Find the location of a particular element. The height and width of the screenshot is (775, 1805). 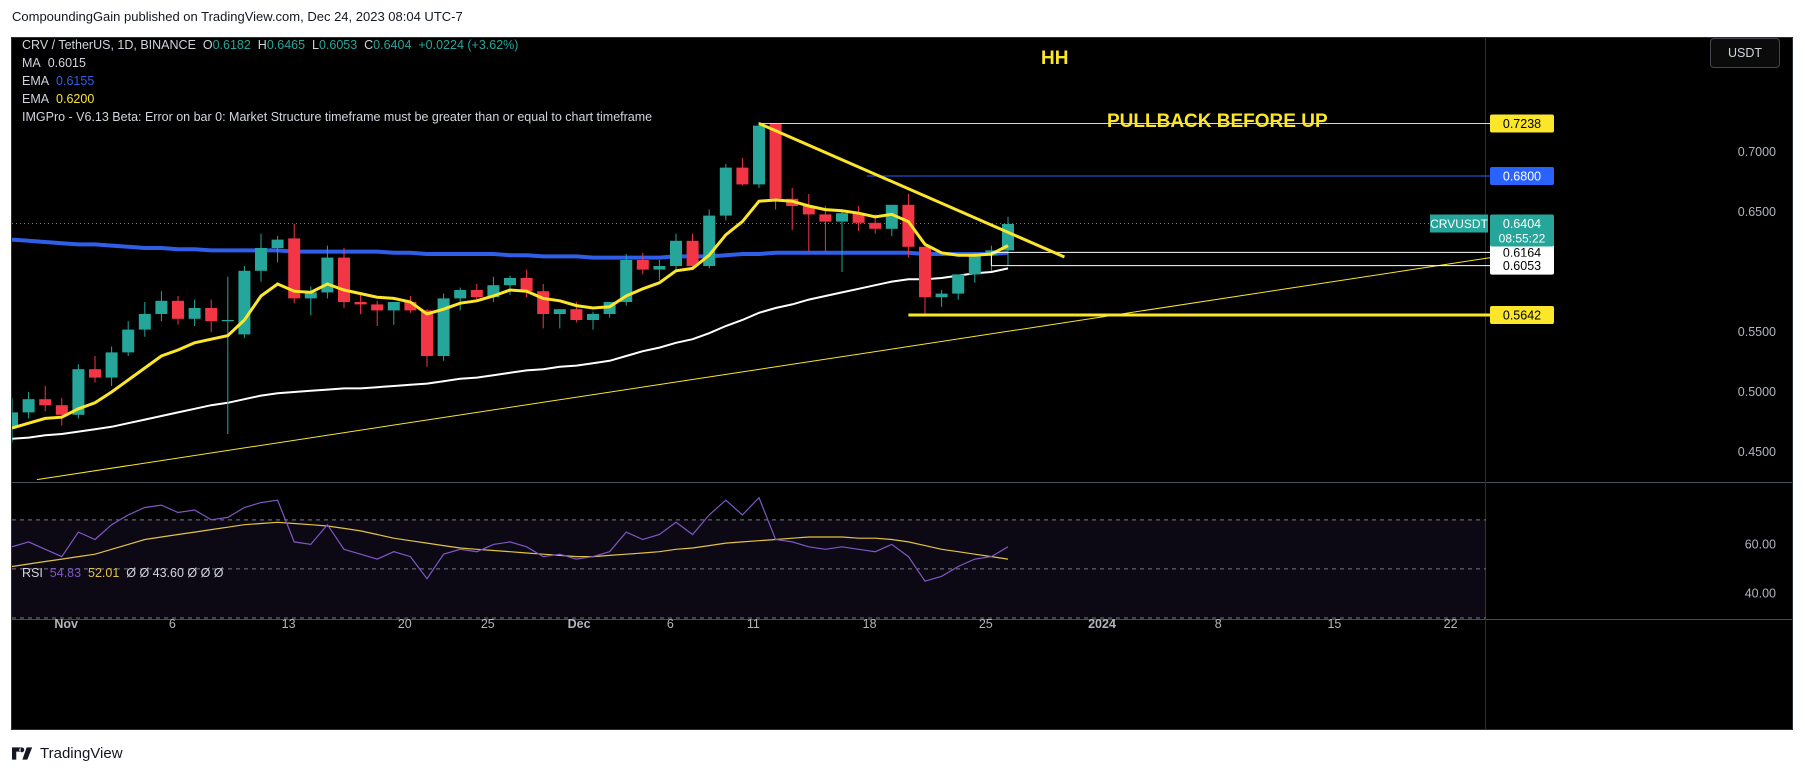

ema2-legend: EMA 0.6200 is located at coordinates (58, 99).